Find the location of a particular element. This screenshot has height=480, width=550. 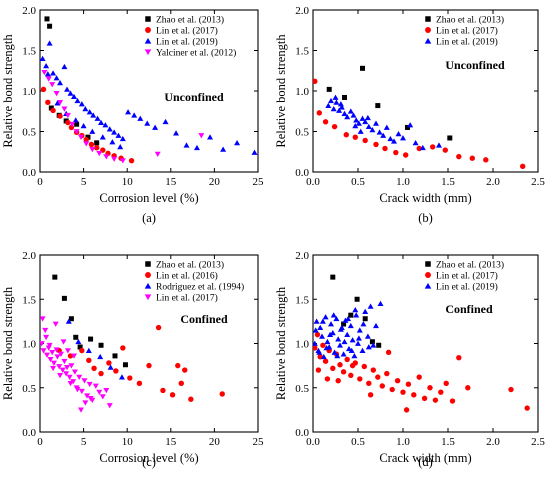

x-tick-label: 0.0 is located at coordinates (313, 442).